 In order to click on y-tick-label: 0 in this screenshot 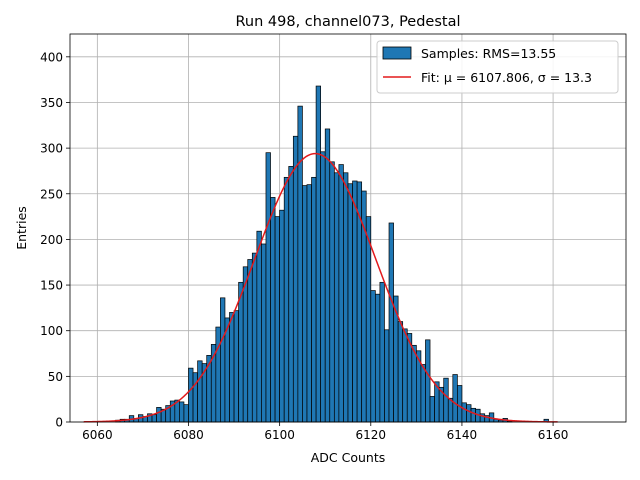, I will do `click(59, 423)`.